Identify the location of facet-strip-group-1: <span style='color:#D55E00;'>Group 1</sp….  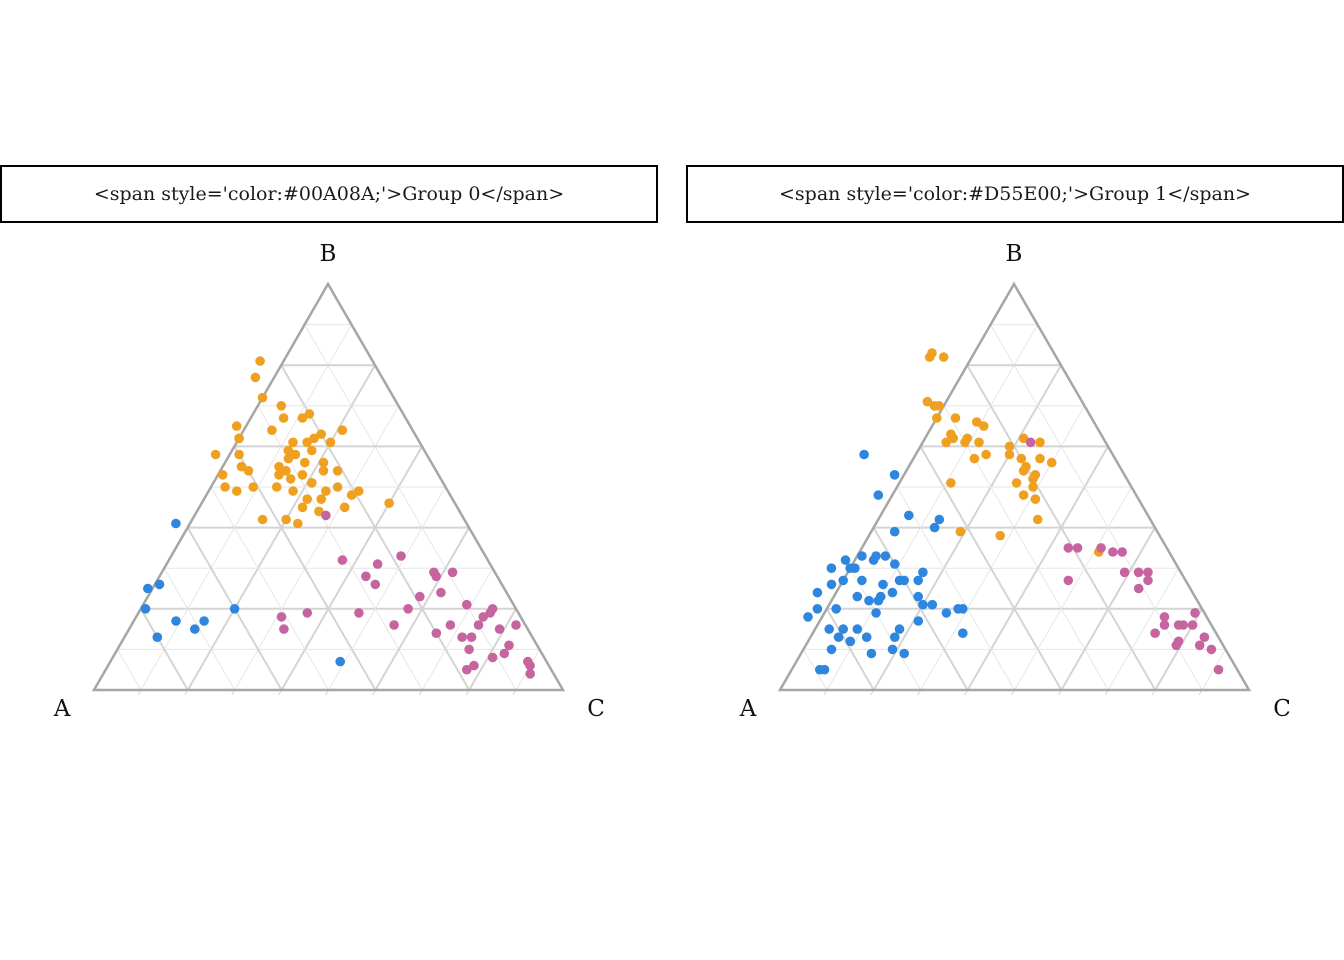
(1015, 194).